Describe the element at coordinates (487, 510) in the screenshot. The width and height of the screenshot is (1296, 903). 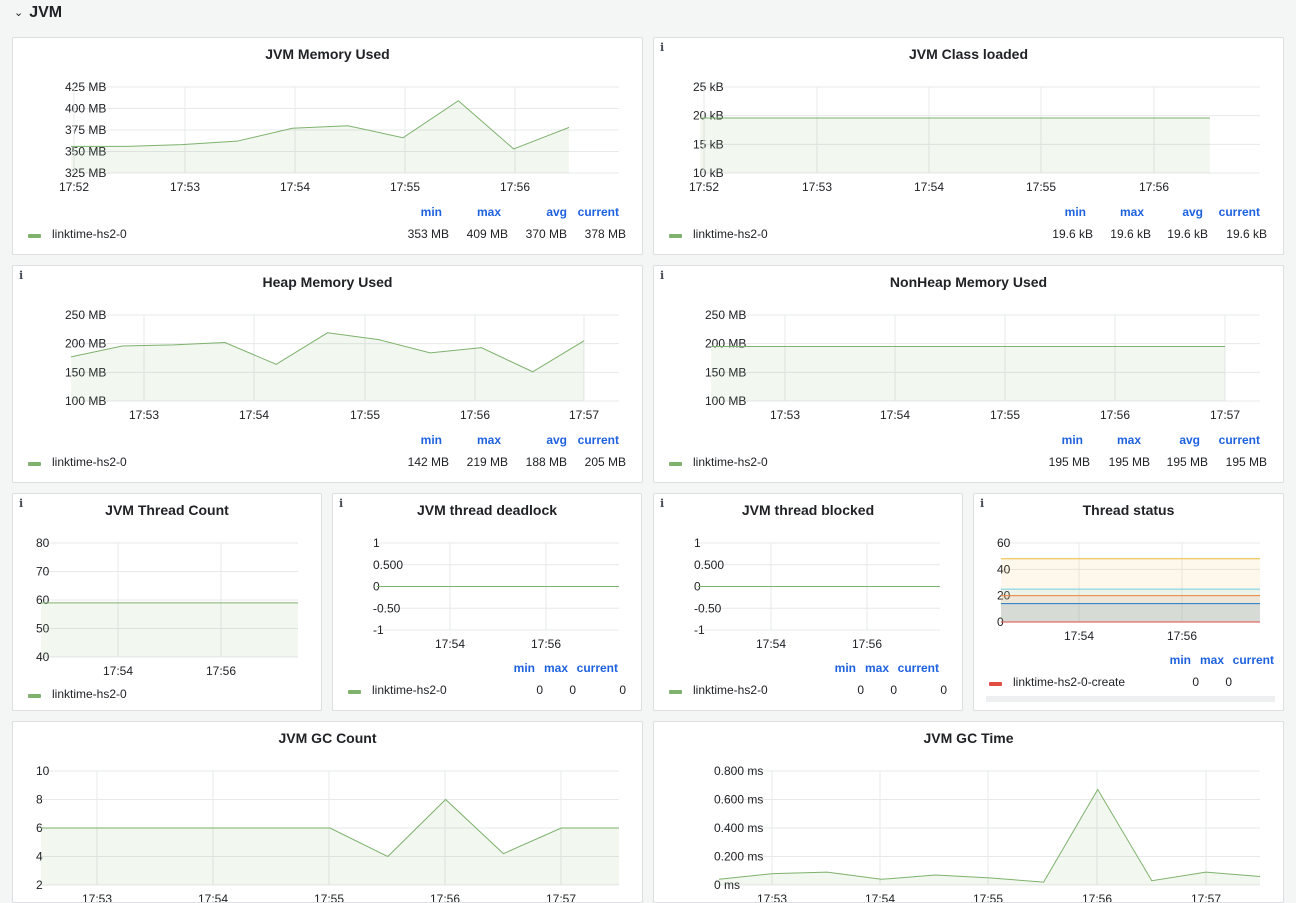
I see `panel-title: JVM thread deadlock` at that location.